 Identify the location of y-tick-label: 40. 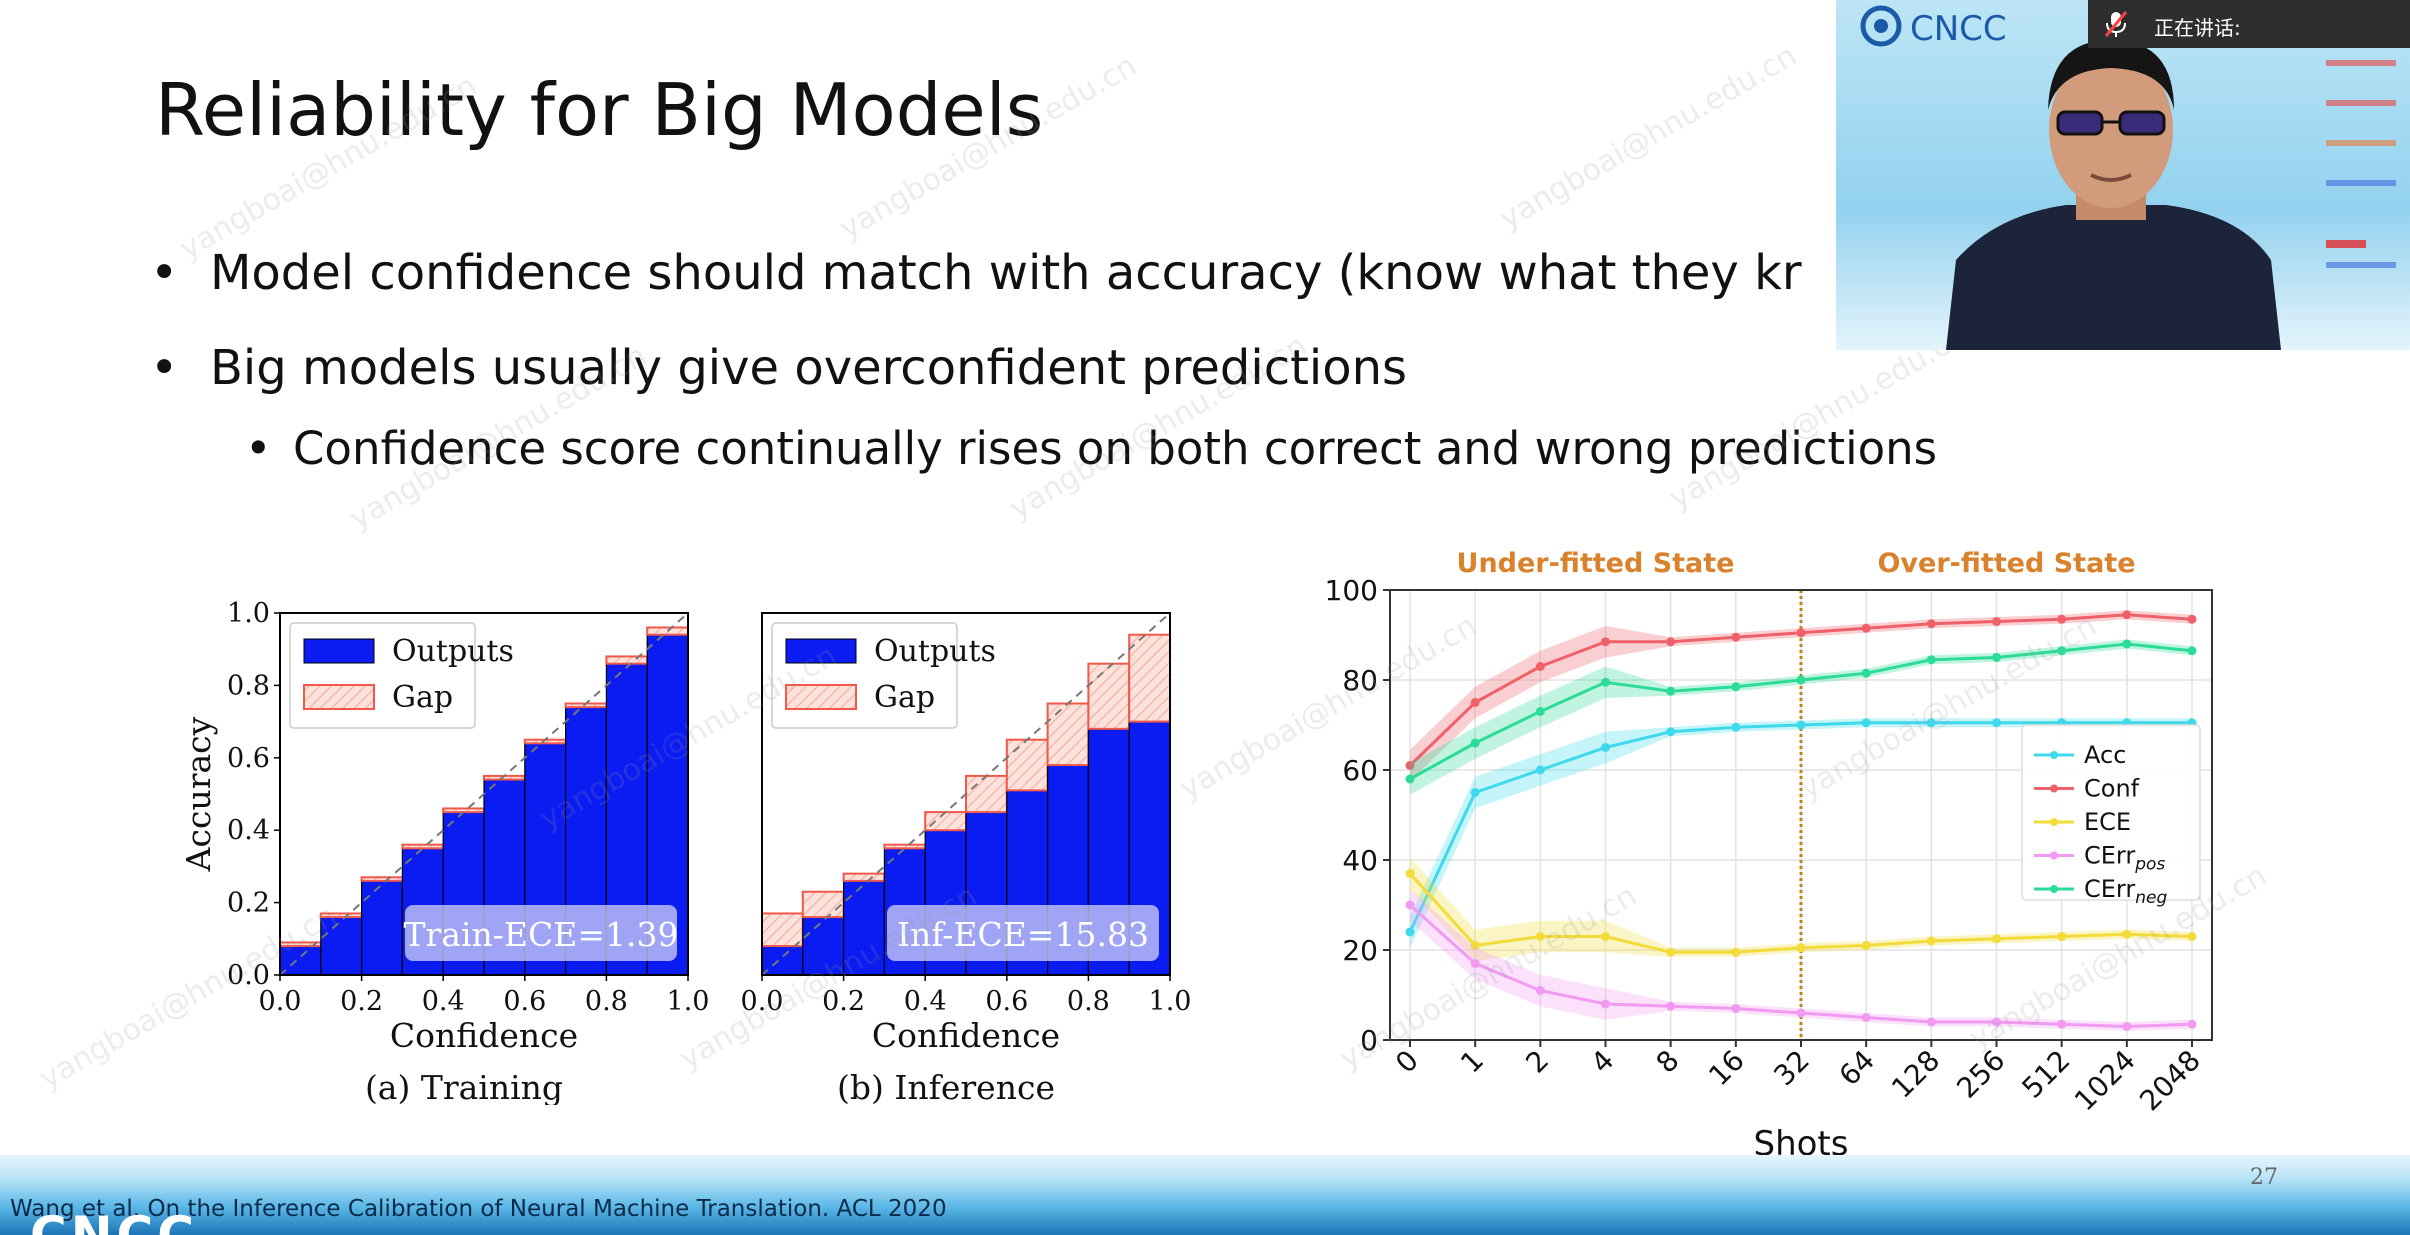
(1360, 860).